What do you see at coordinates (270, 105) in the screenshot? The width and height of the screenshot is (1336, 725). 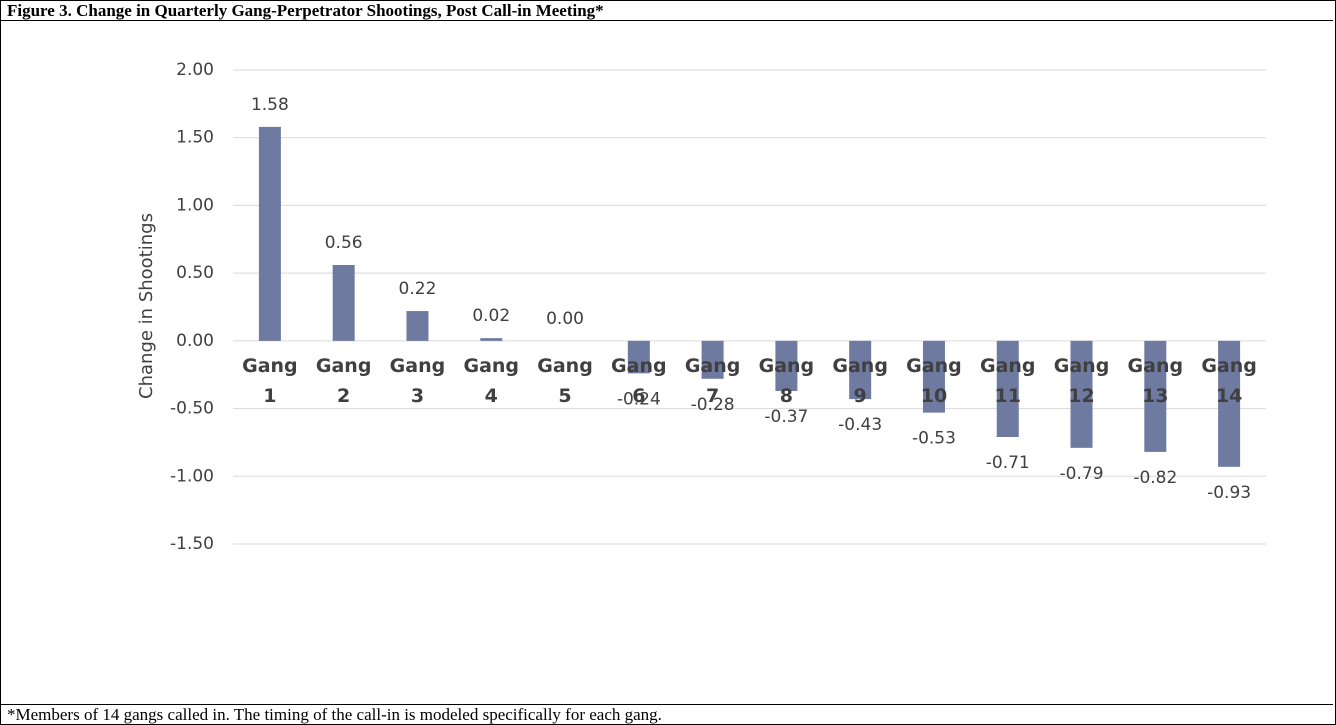 I see `data-label: 1.58` at bounding box center [270, 105].